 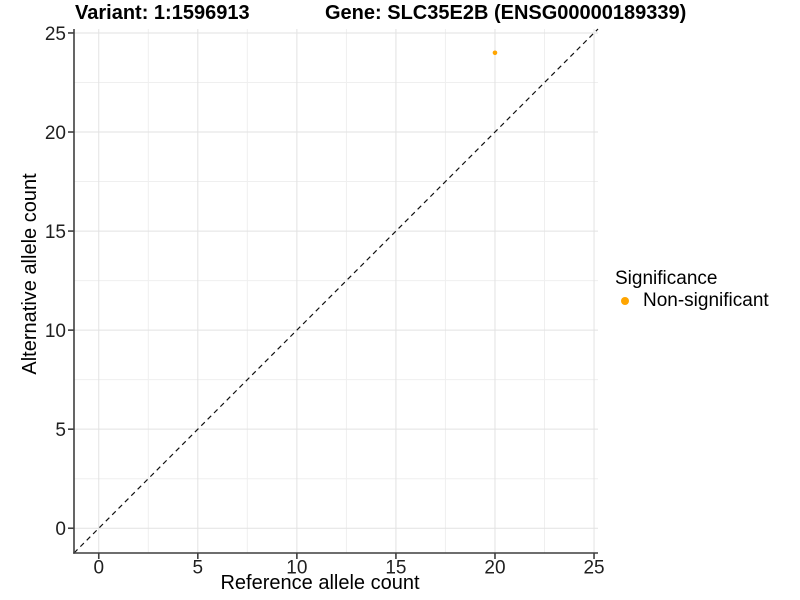 What do you see at coordinates (395, 568) in the screenshot?
I see `x-tick-label: 15` at bounding box center [395, 568].